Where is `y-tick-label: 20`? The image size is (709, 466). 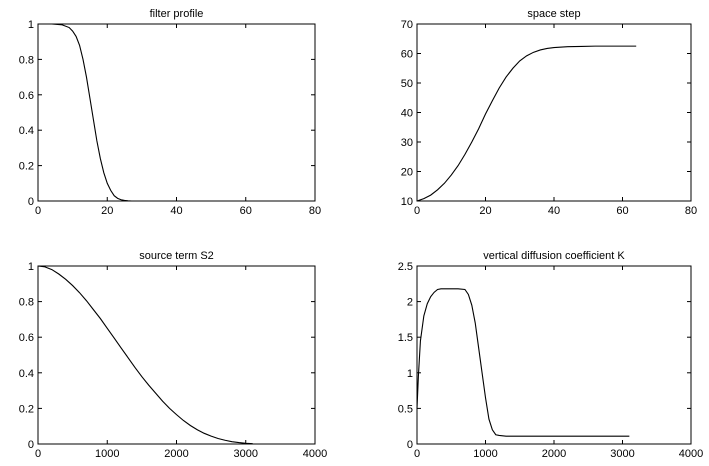
y-tick-label: 20 is located at coordinates (407, 173).